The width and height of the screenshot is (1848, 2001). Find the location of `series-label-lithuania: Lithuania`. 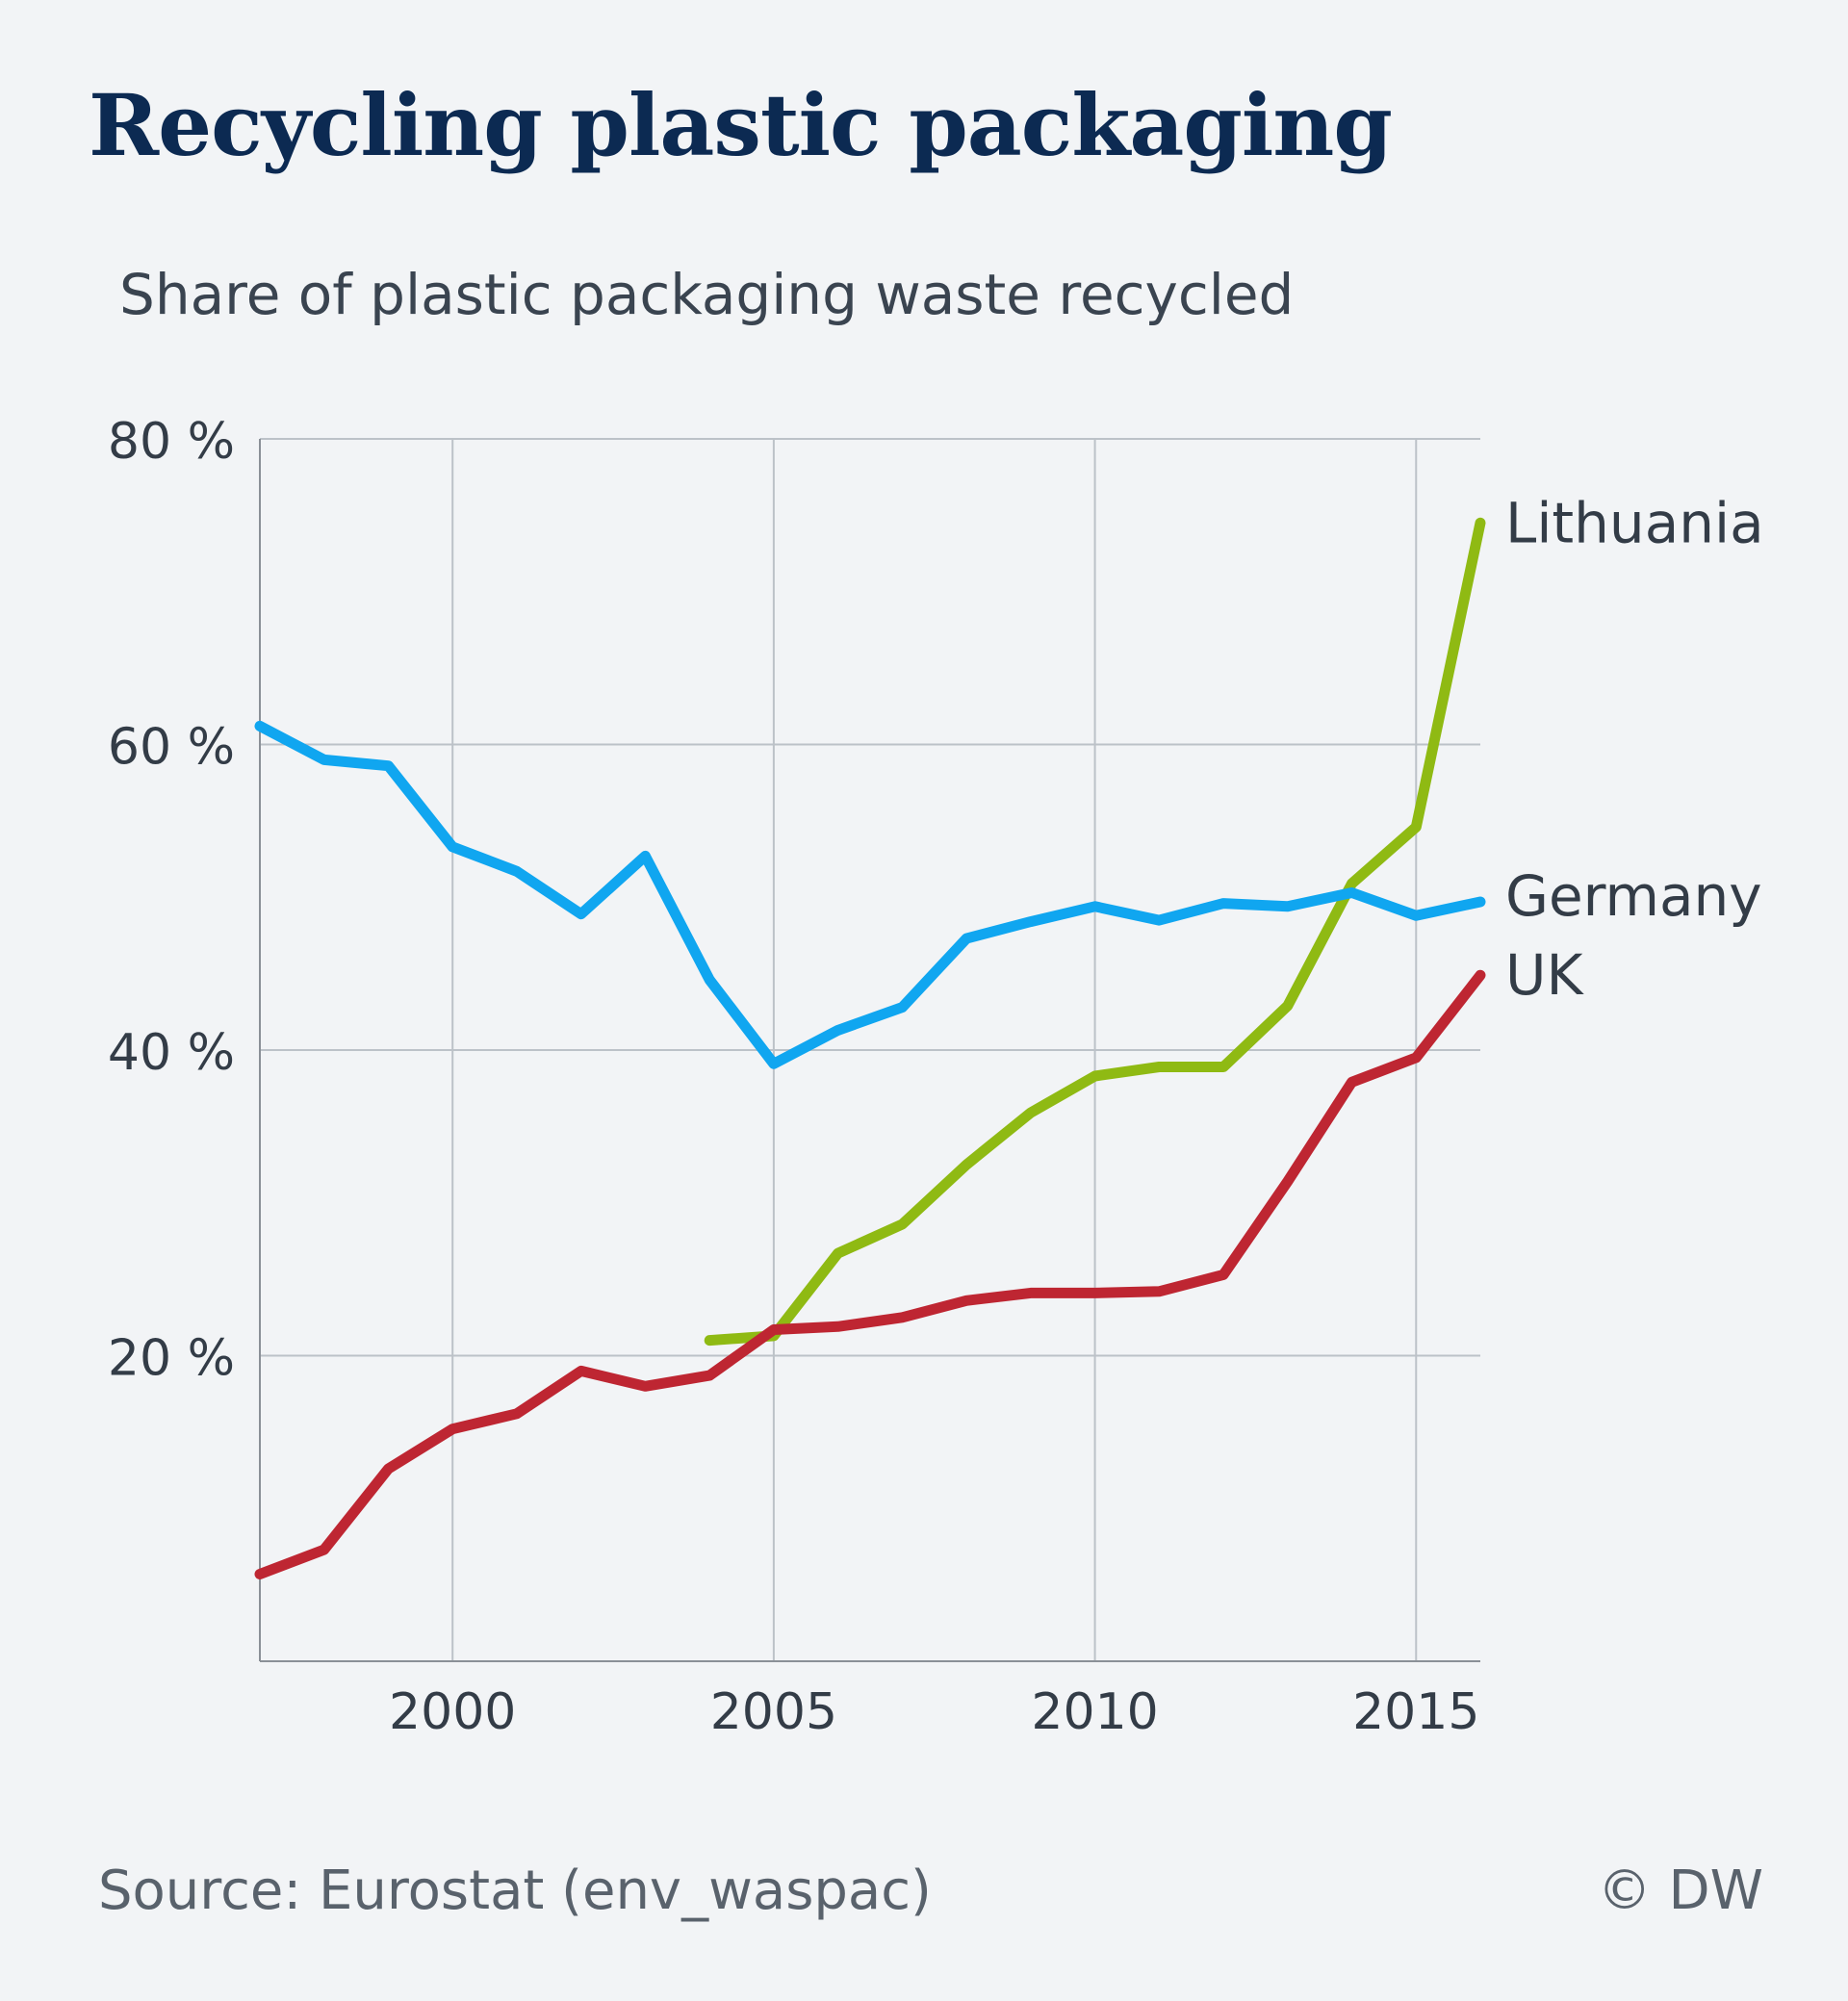

series-label-lithuania: Lithuania is located at coordinates (1634, 522).